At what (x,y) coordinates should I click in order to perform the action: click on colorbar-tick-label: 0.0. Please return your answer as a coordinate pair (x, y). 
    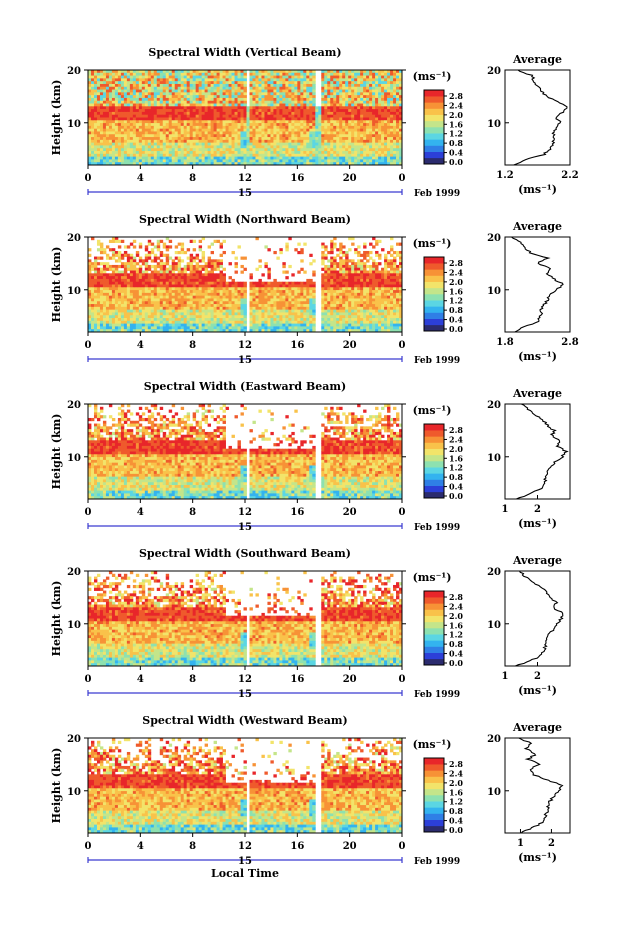
    Looking at the image, I should click on (456, 663).